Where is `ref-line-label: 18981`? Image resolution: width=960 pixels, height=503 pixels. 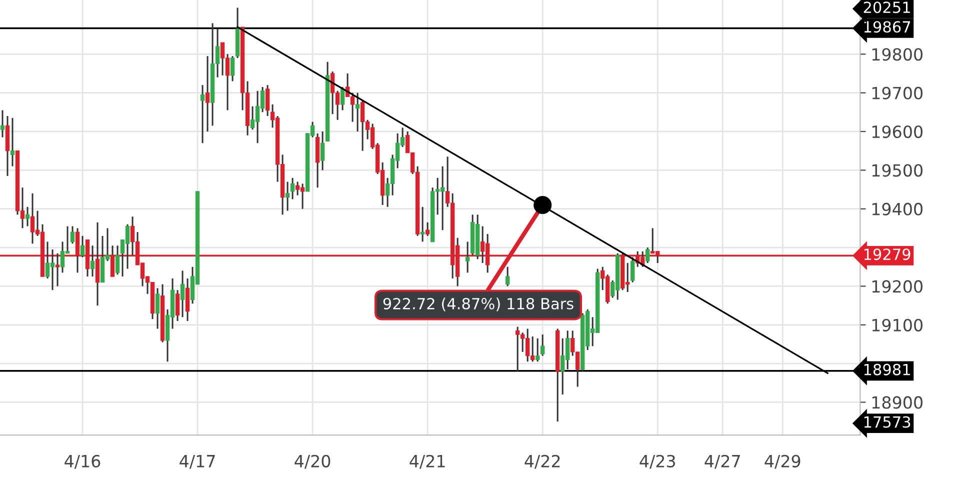 ref-line-label: 18981 is located at coordinates (887, 370).